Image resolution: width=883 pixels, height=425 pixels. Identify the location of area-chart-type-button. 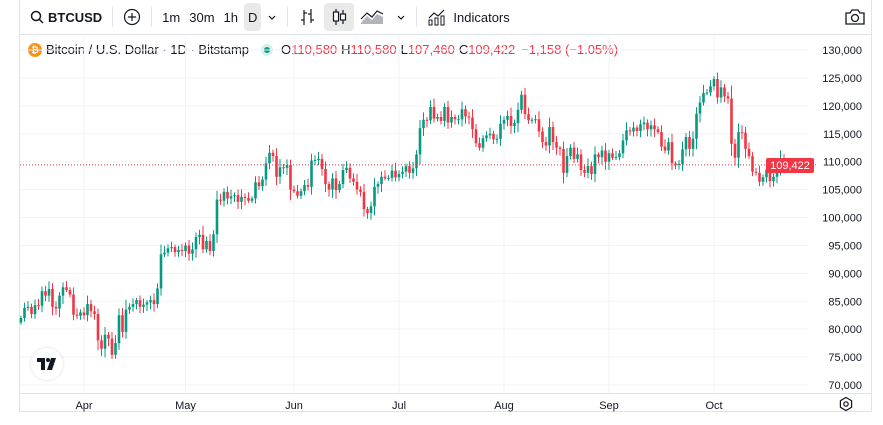
(372, 17).